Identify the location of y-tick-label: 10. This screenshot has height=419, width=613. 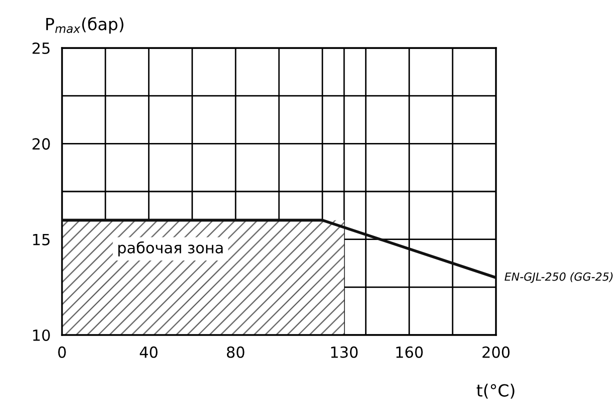
(41, 335).